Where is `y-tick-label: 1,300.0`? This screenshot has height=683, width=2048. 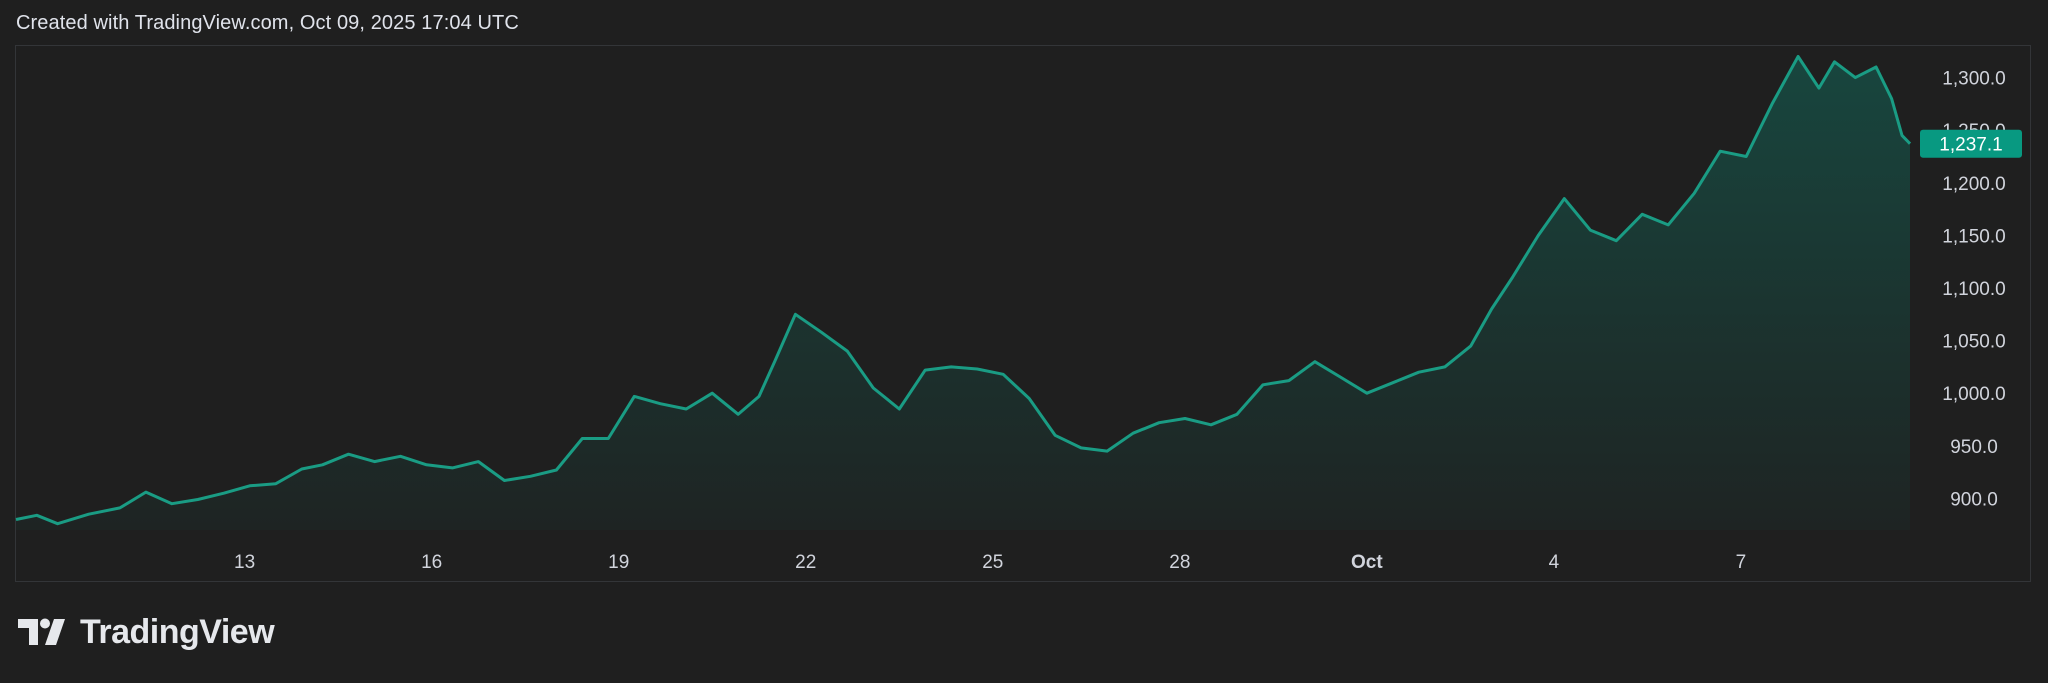 y-tick-label: 1,300.0 is located at coordinates (1973, 79).